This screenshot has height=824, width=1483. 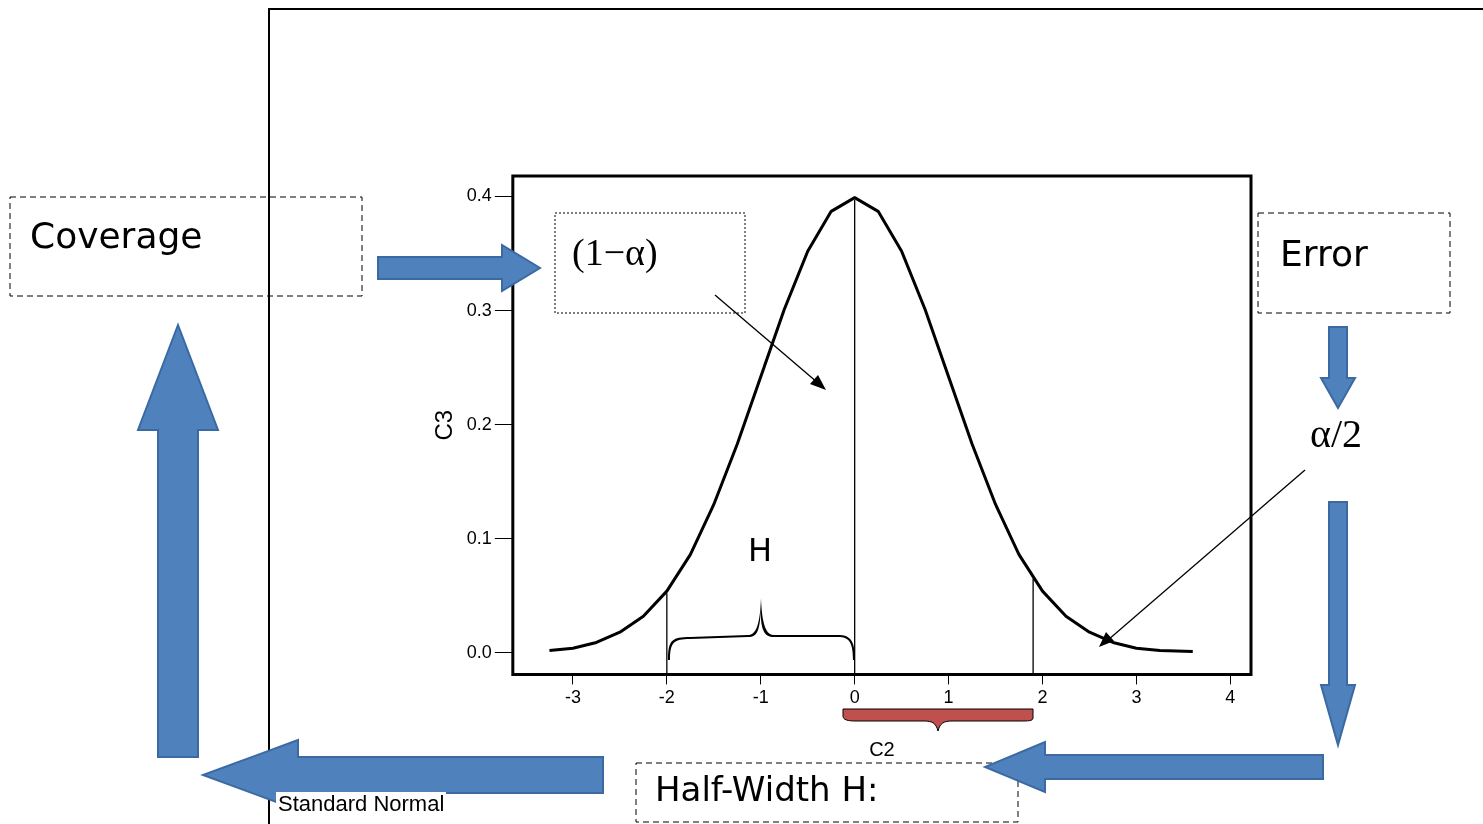 I want to click on y-tick-label: 0.2, so click(x=479, y=423).